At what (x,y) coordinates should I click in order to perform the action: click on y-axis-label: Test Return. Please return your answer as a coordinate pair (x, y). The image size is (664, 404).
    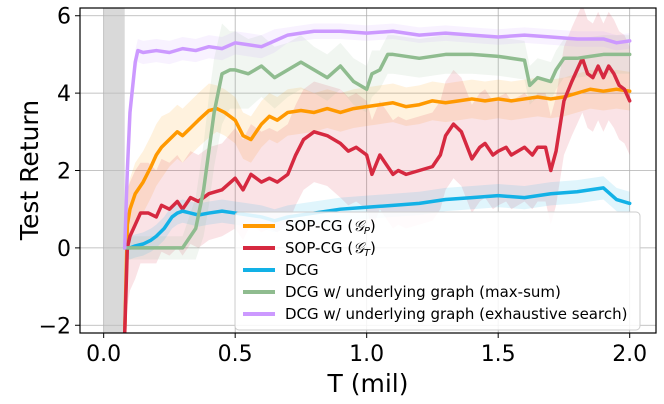
    Looking at the image, I should click on (29, 170).